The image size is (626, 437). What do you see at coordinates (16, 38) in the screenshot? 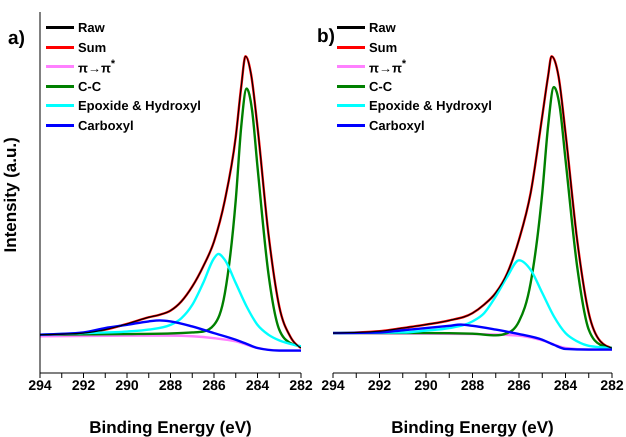
I see `text: a)` at bounding box center [16, 38].